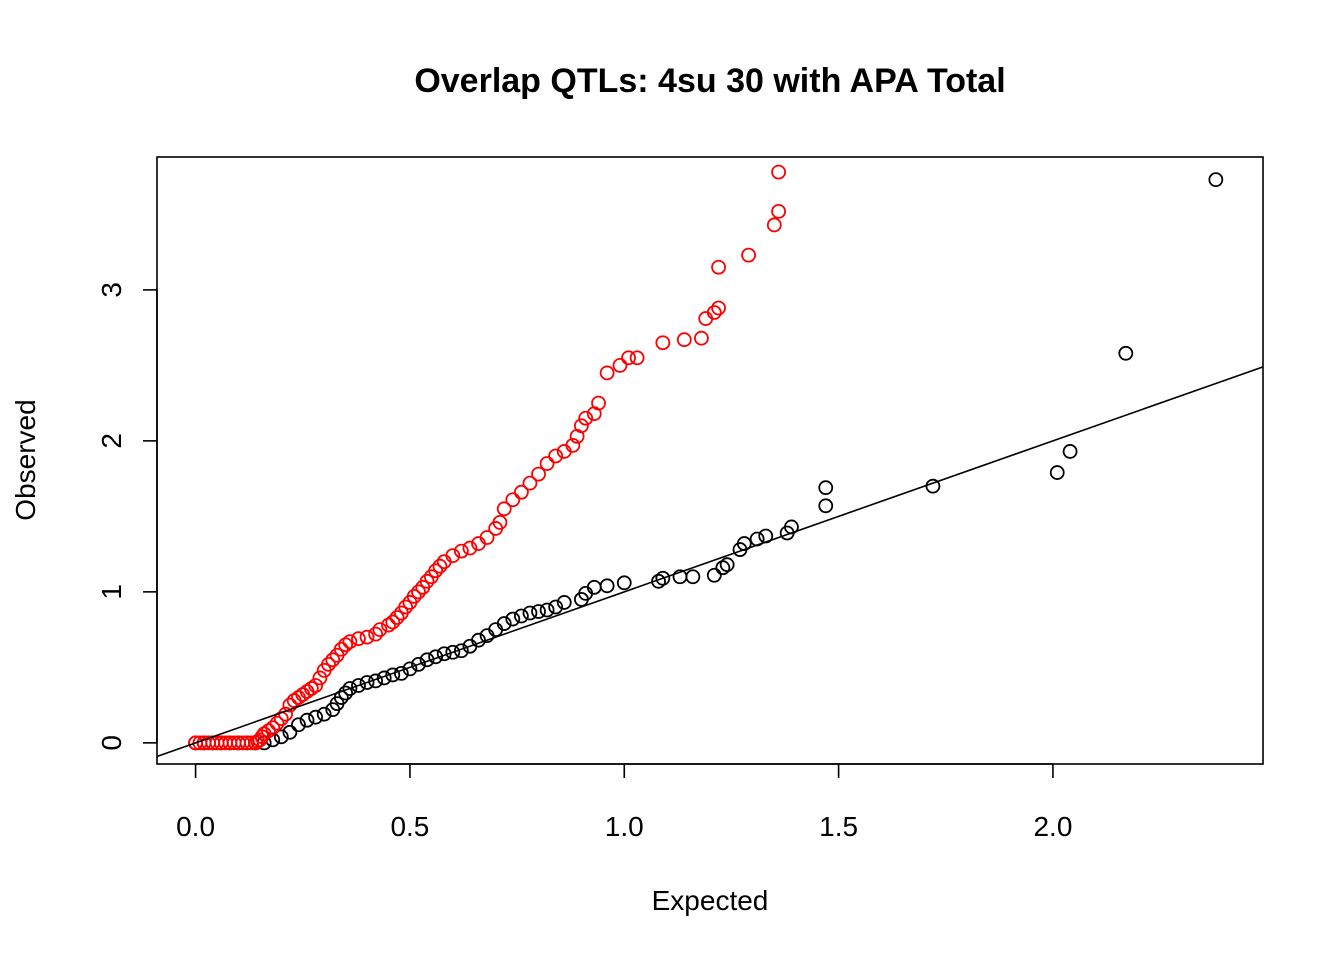  What do you see at coordinates (25, 459) in the screenshot?
I see `y-axis-label: Observed` at bounding box center [25, 459].